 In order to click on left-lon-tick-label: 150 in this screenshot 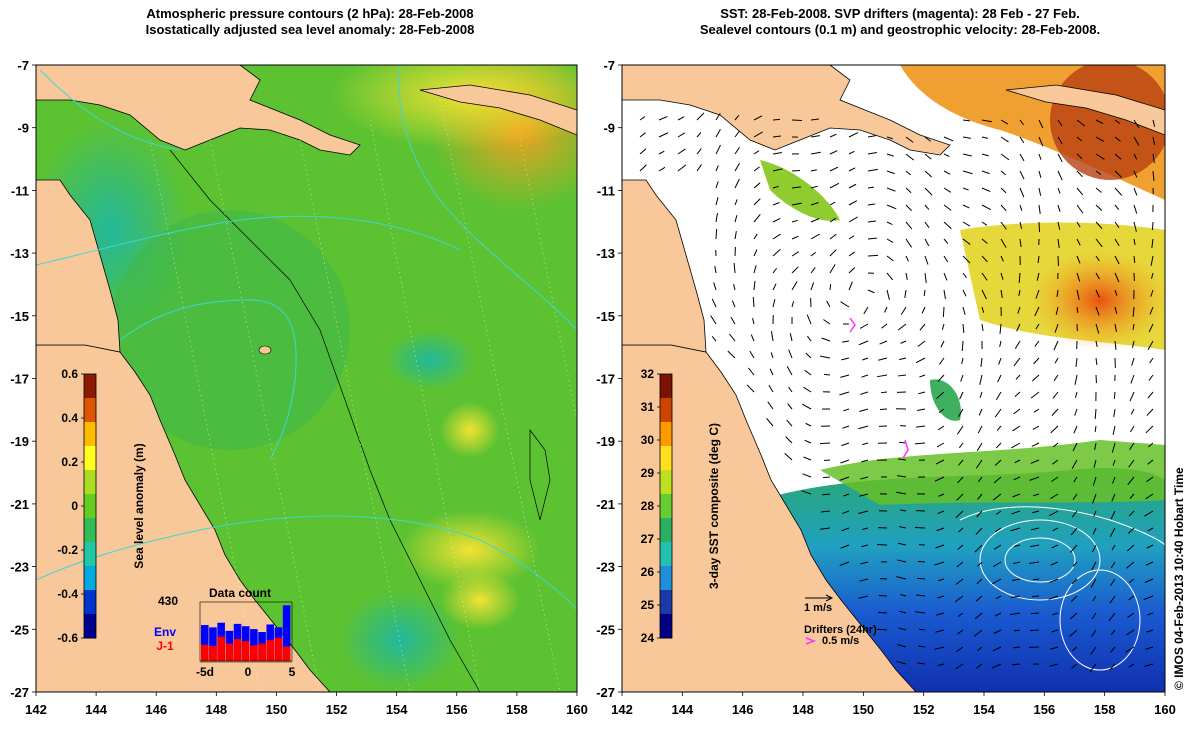, I will do `click(277, 709)`.